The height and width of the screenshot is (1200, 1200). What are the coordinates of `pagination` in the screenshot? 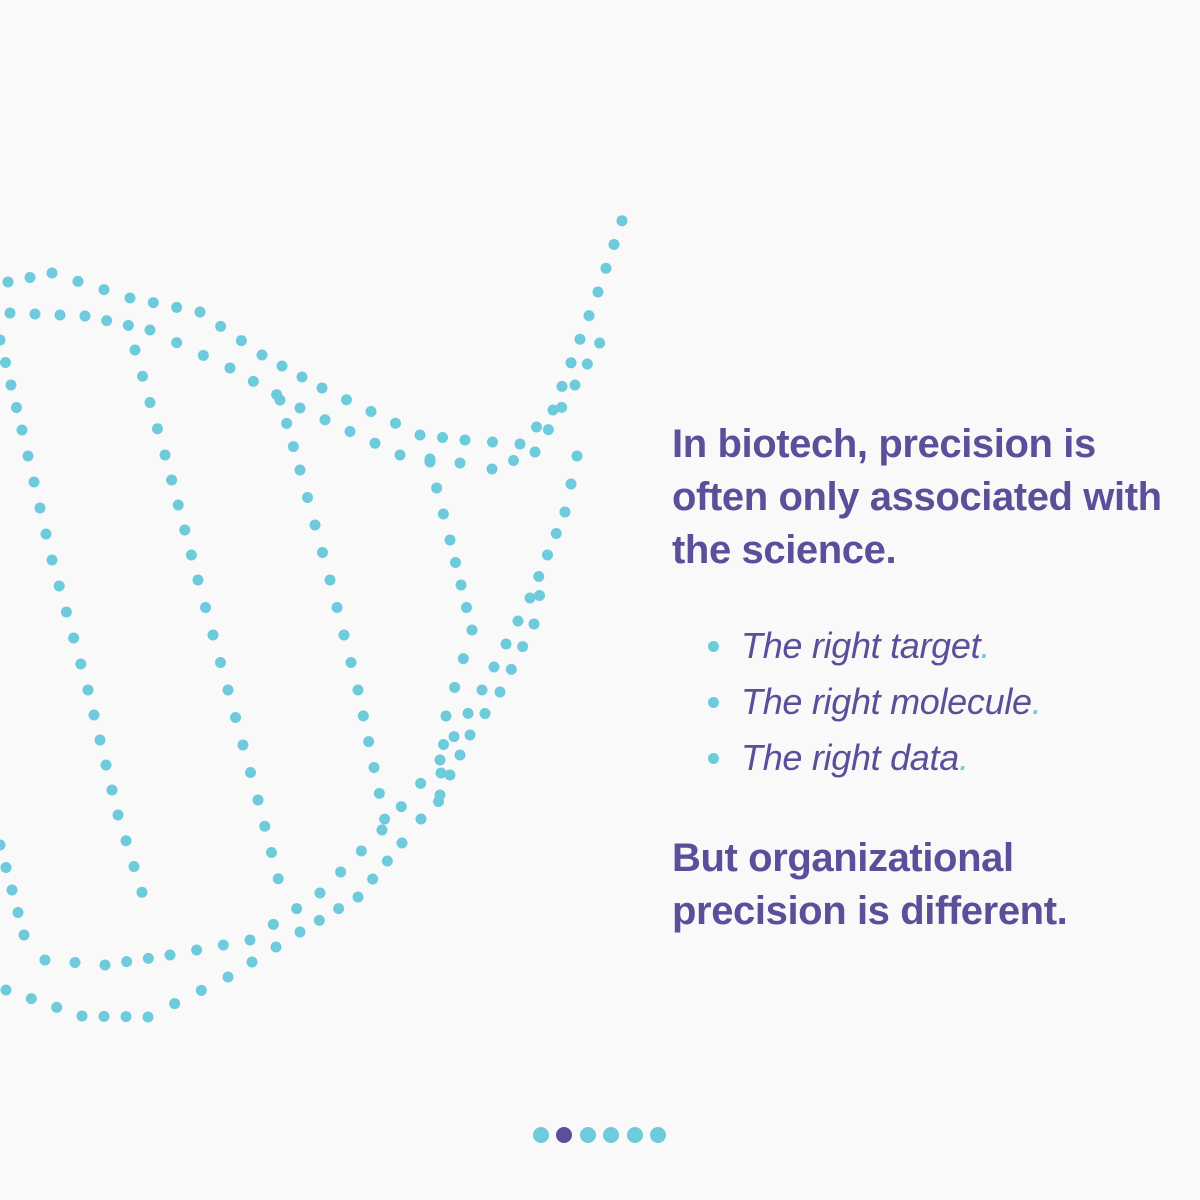 It's located at (599, 1135).